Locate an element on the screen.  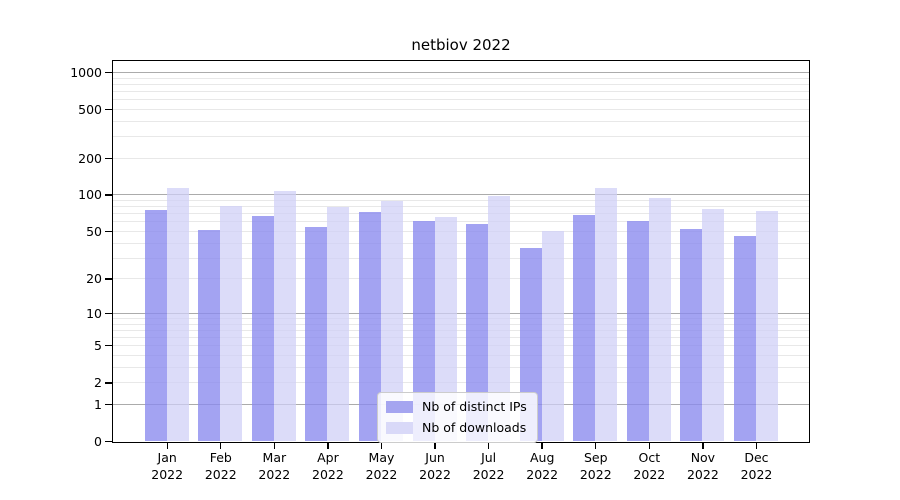
legend-swatch-downloads is located at coordinates (399, 427).